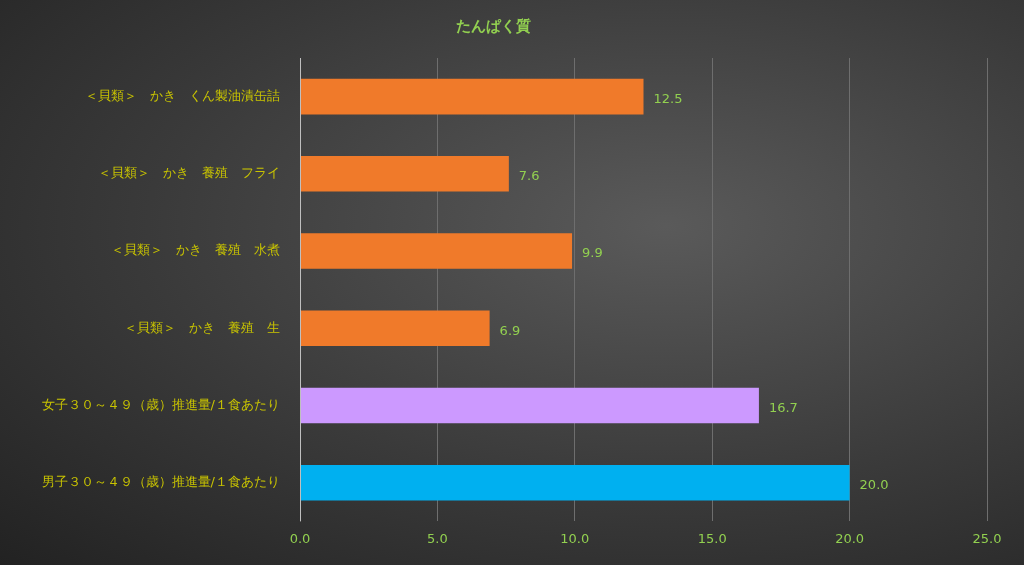  I want to click on x-tick-label: 20.0, so click(850, 538).